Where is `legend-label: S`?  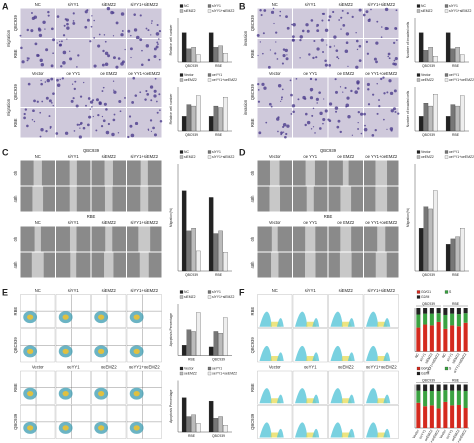
legend-label: S is located at coordinates (450, 368).